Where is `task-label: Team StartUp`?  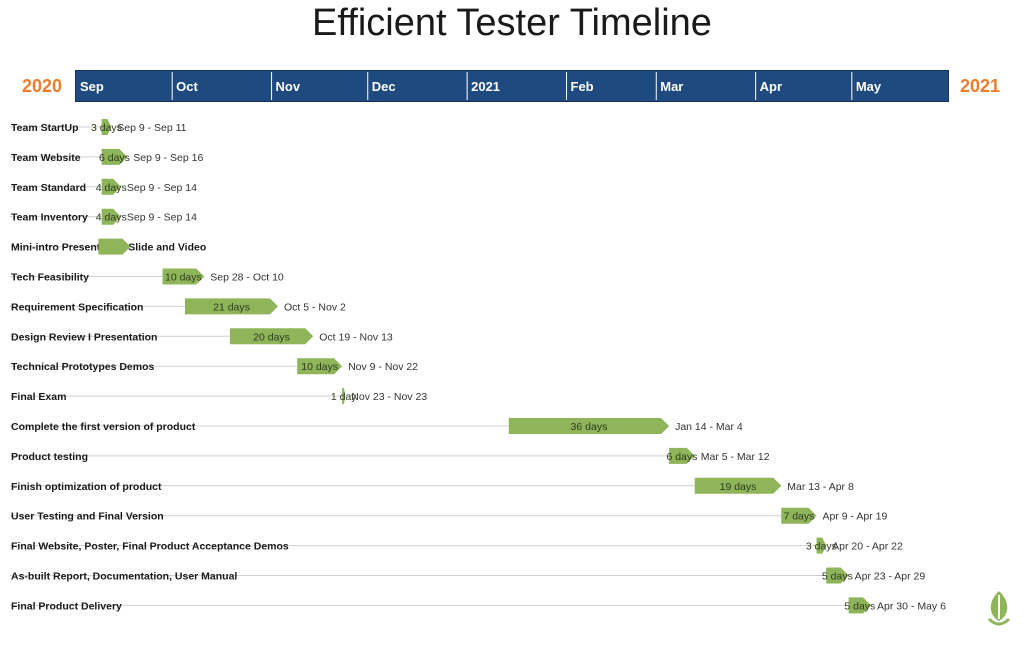 task-label: Team StartUp is located at coordinates (45, 128).